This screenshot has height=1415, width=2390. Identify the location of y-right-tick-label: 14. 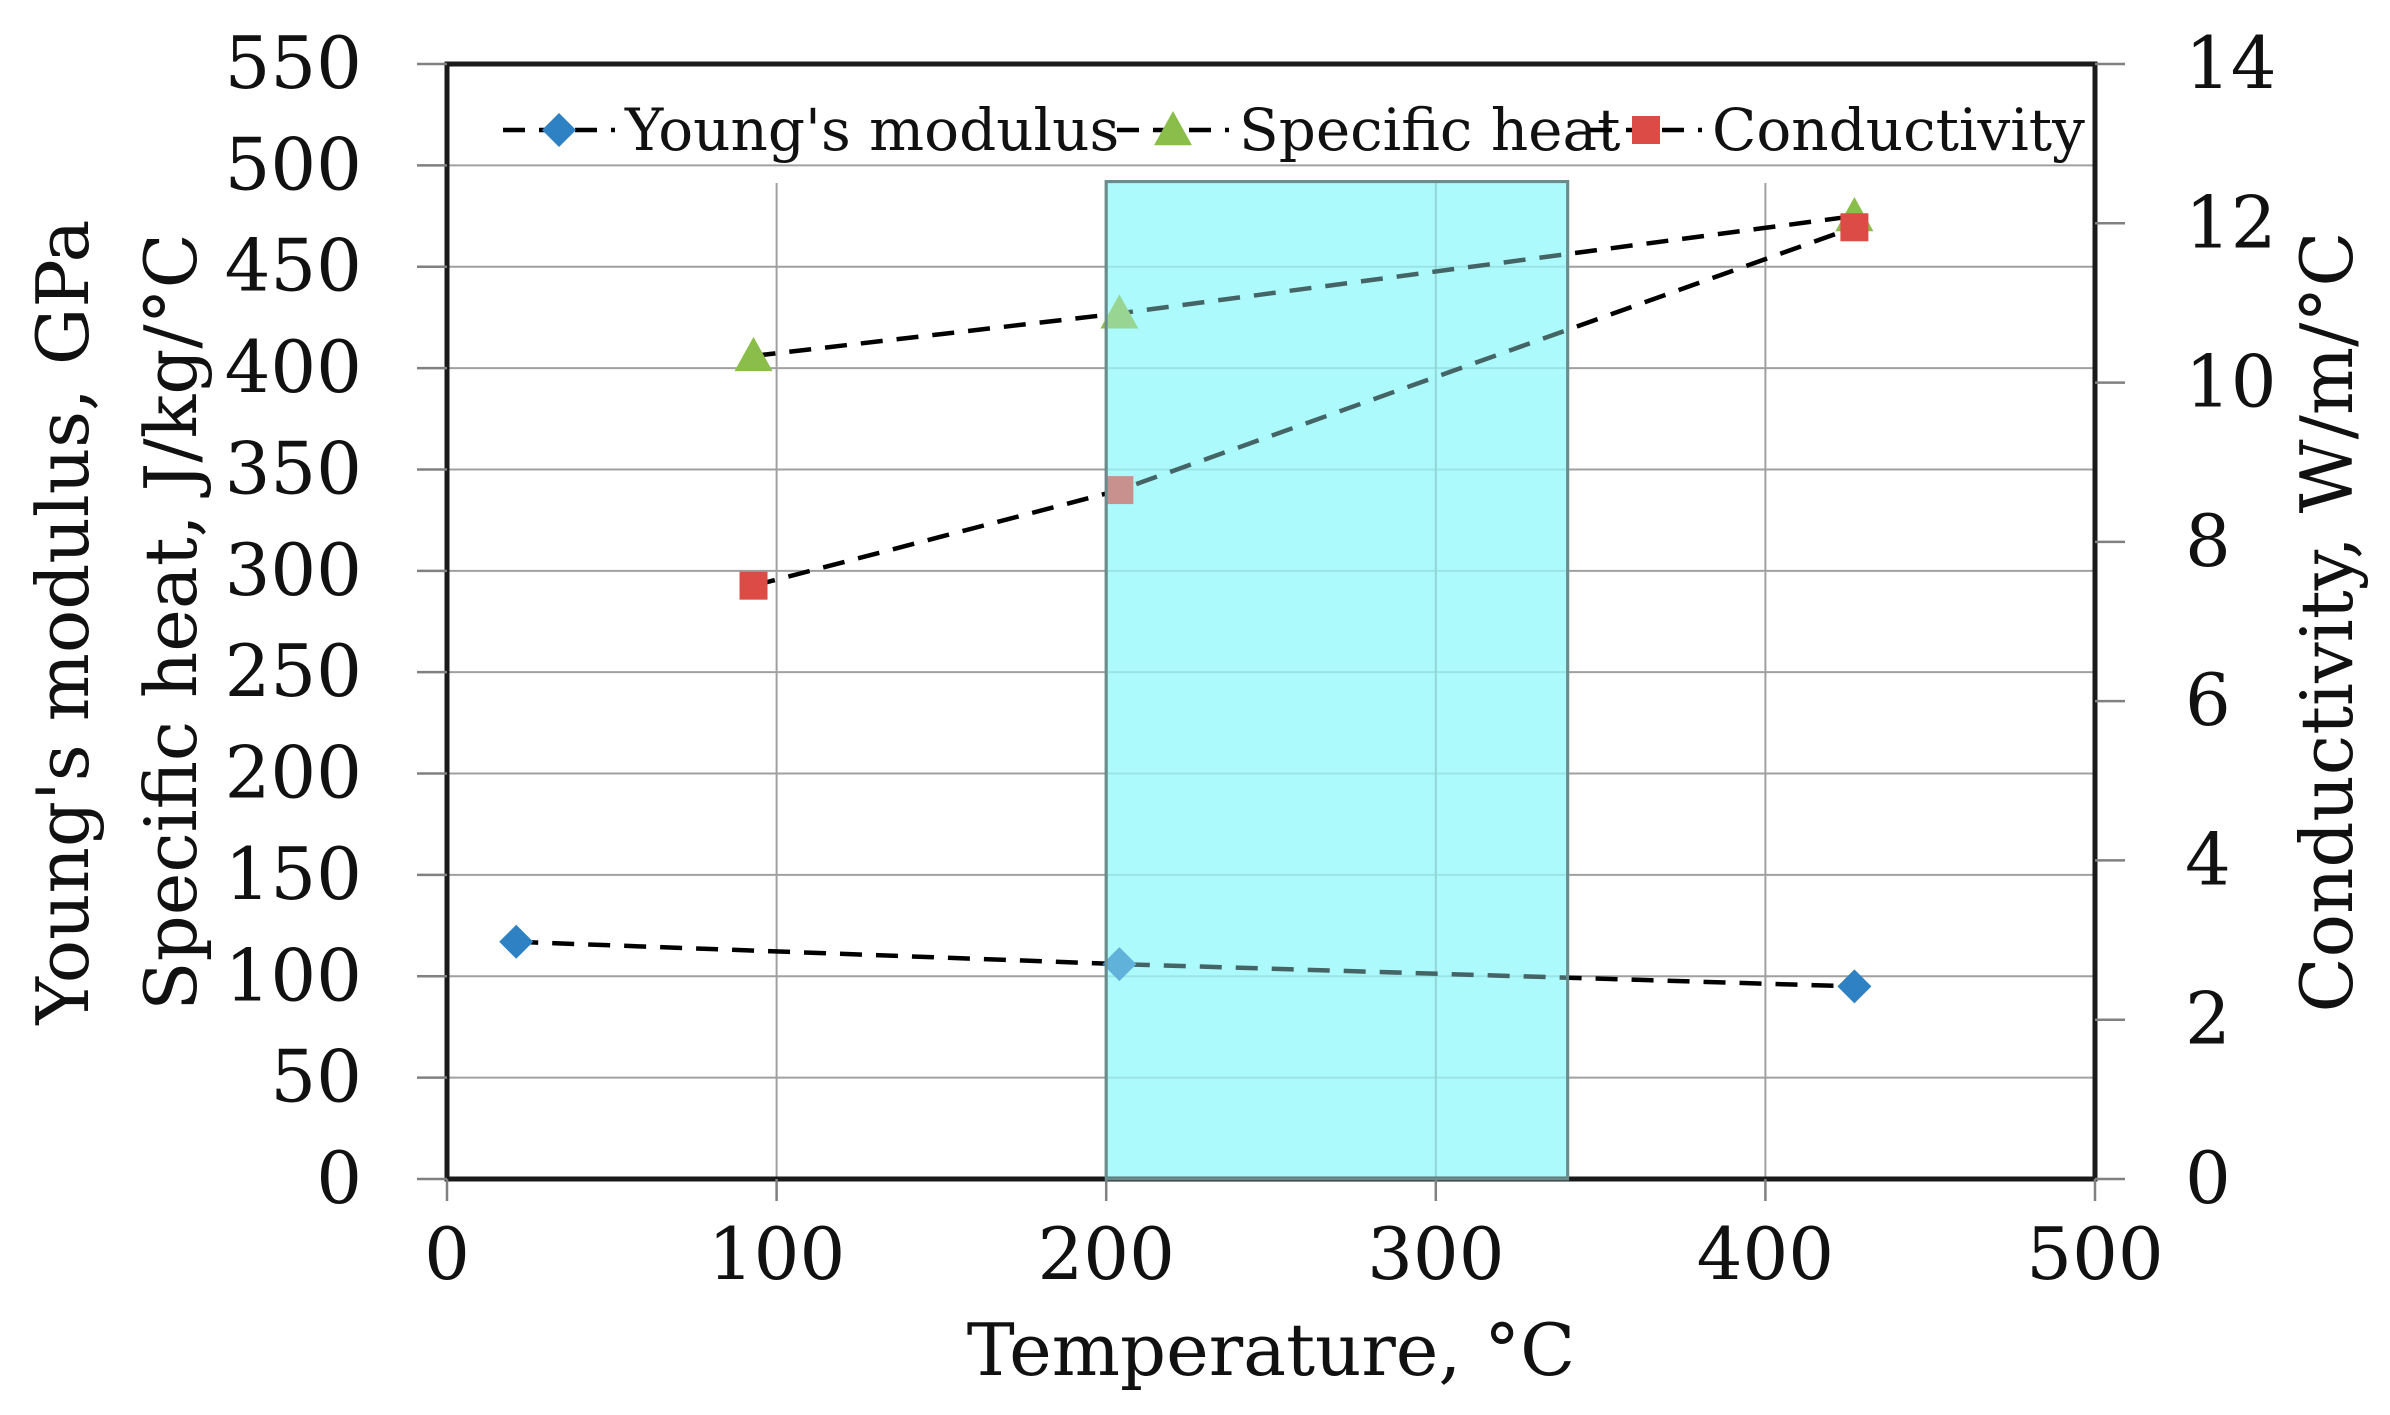
(2231, 63).